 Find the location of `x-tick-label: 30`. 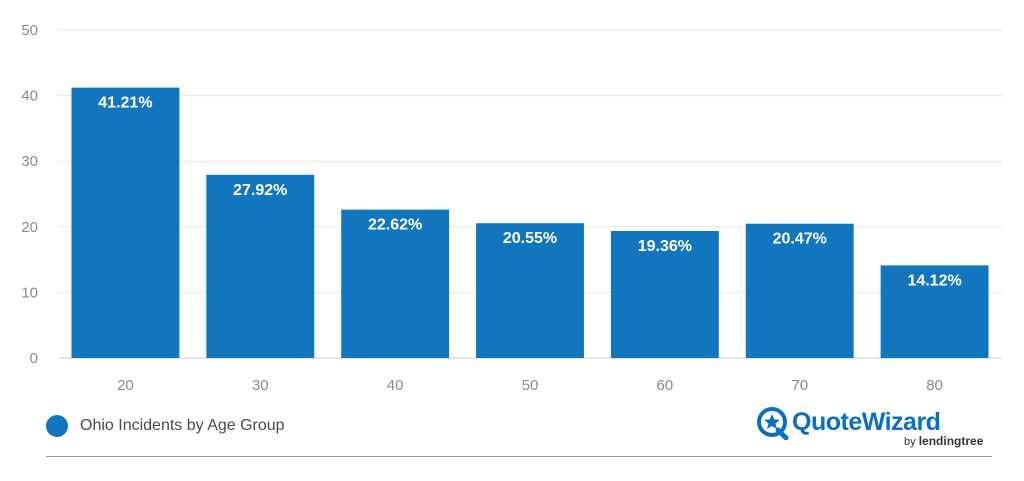

x-tick-label: 30 is located at coordinates (260, 385).